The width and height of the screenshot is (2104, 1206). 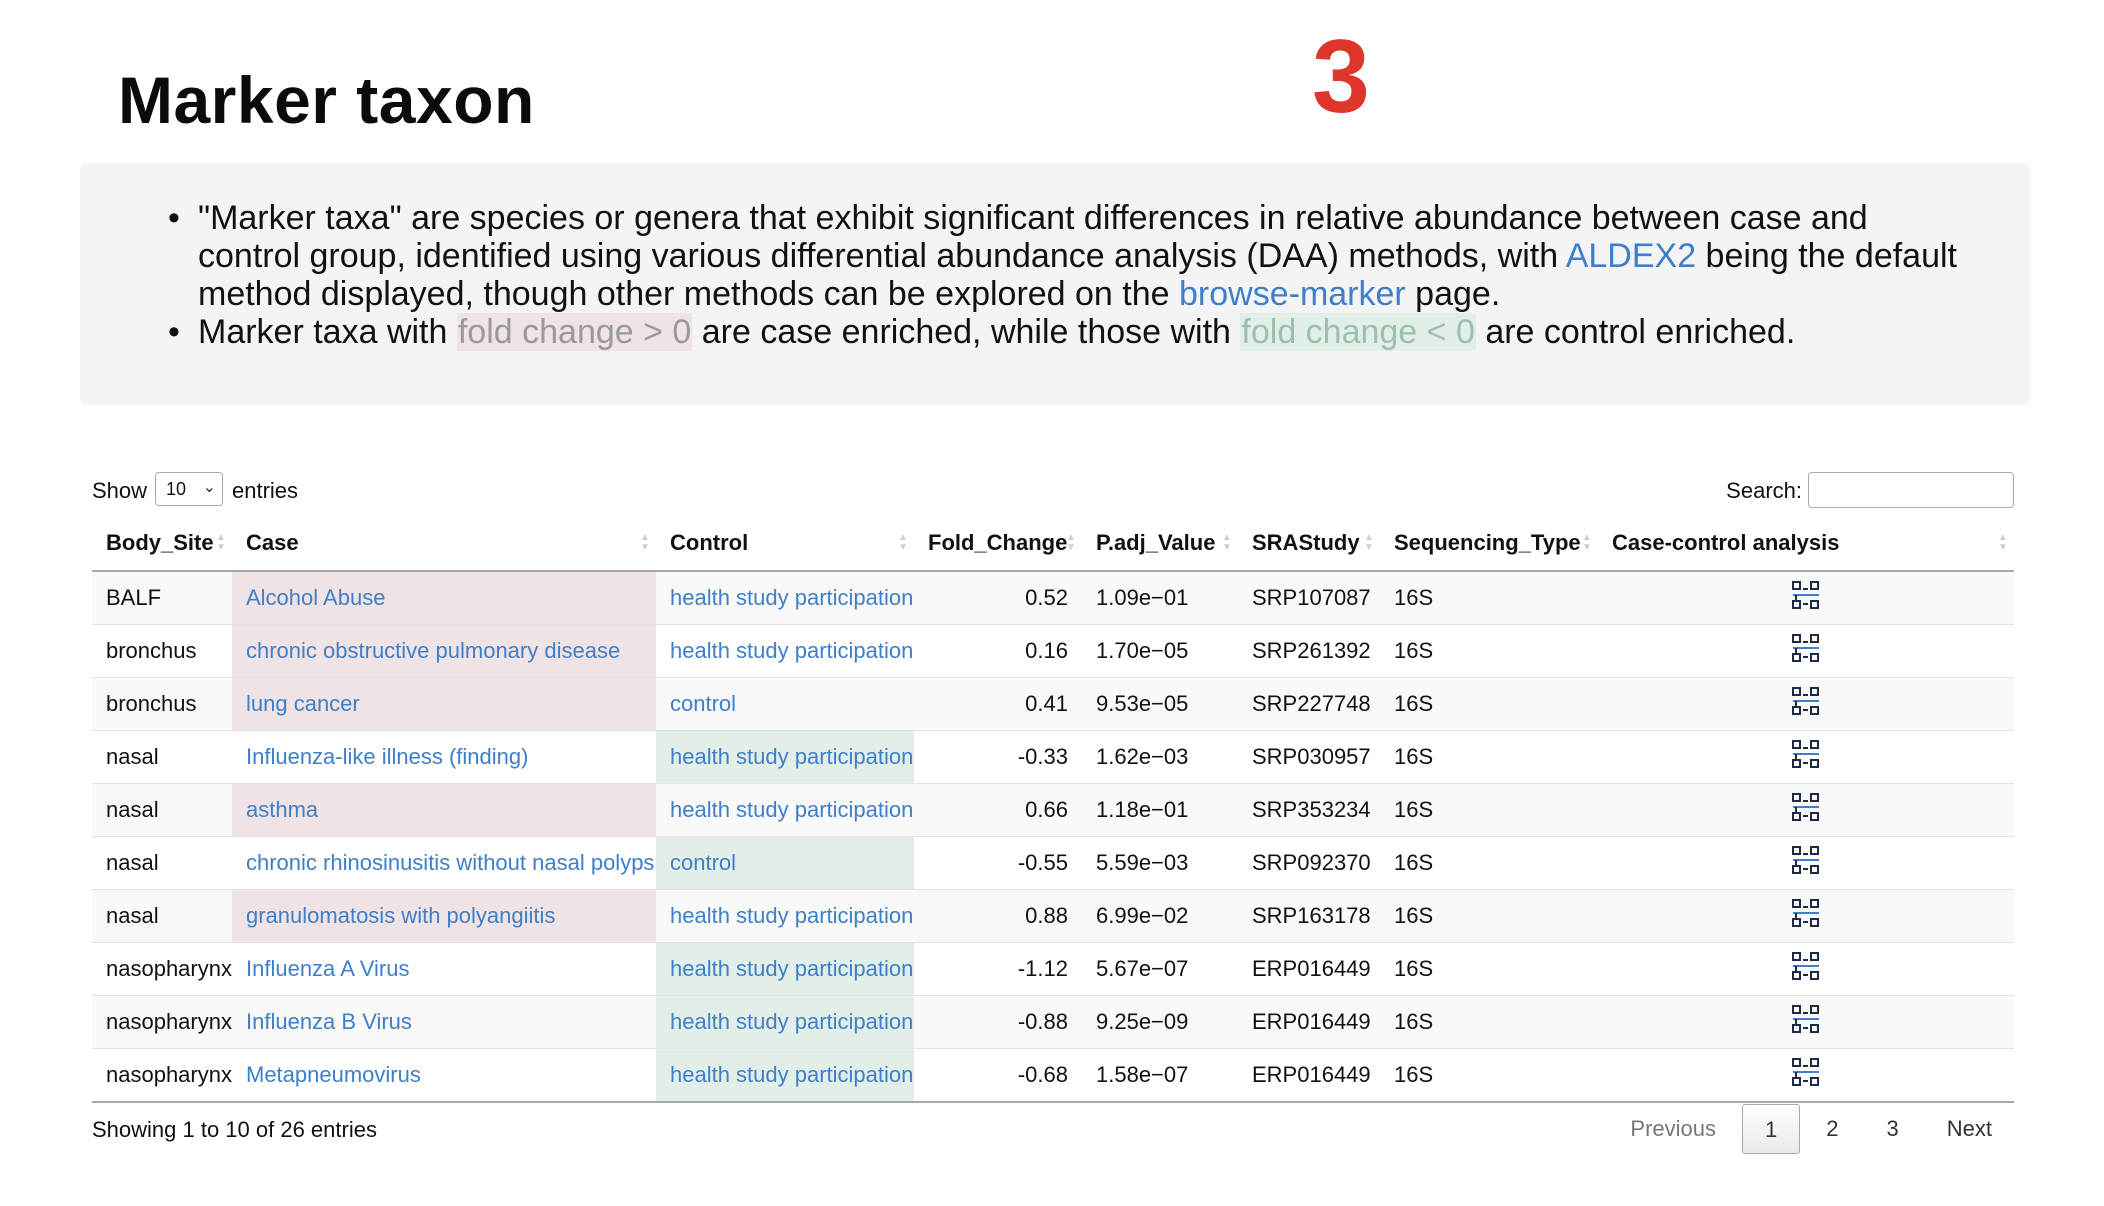 I want to click on search-input, so click(x=1911, y=490).